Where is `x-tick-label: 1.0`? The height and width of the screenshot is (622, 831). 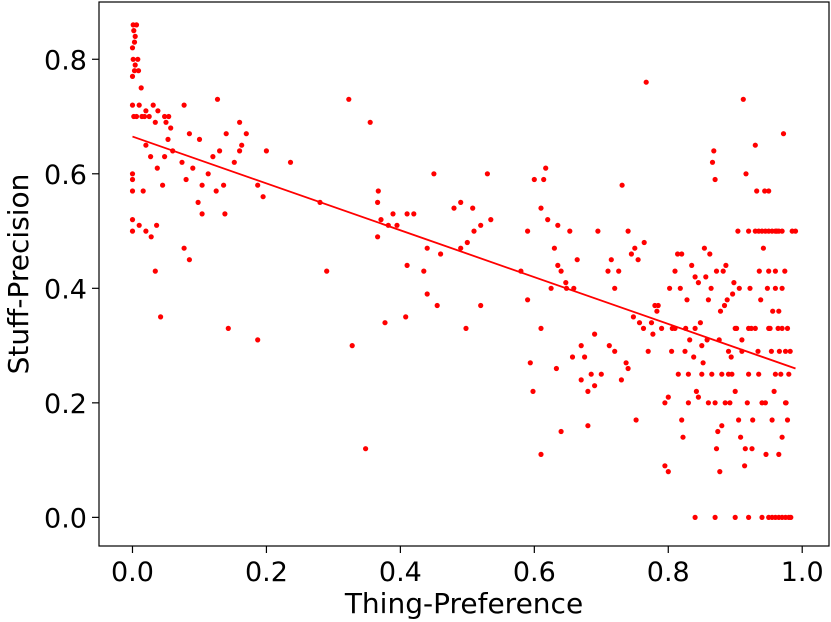 x-tick-label: 1.0 is located at coordinates (802, 572).